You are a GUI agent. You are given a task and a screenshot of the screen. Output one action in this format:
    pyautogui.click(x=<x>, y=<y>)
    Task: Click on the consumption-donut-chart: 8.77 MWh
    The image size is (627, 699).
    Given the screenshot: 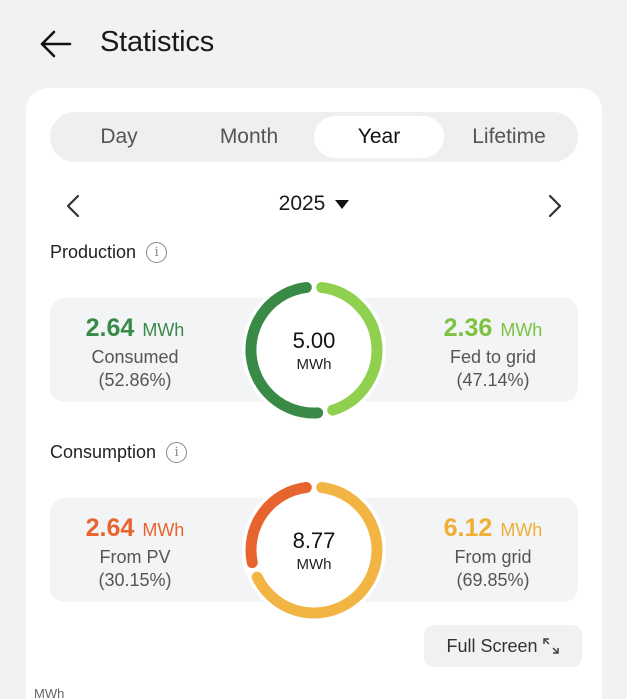 What is the action you would take?
    pyautogui.click(x=314, y=550)
    